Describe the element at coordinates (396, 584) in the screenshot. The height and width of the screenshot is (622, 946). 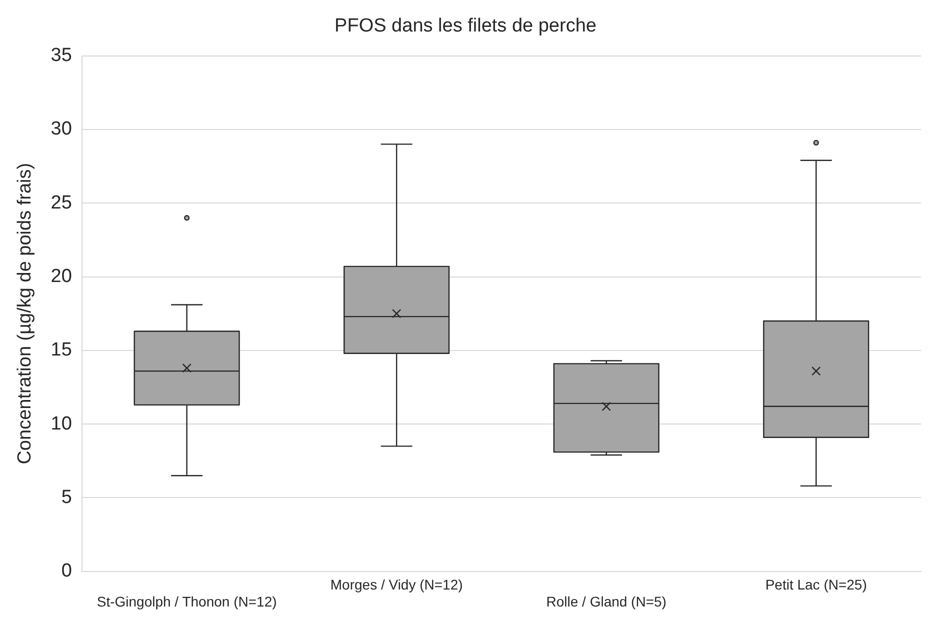
I see `x-tick-label: Morges / Vidy (N=12)` at that location.